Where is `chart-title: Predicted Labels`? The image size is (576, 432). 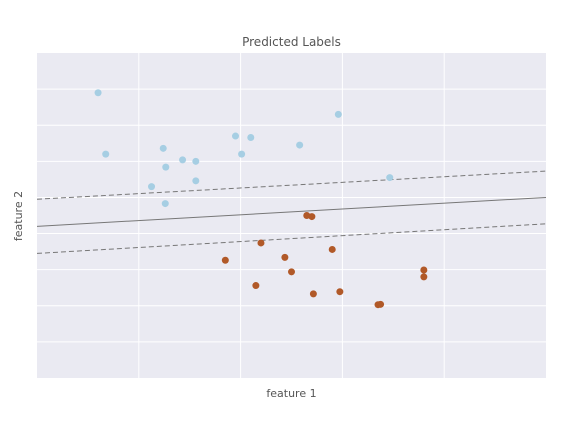 chart-title: Predicted Labels is located at coordinates (291, 42).